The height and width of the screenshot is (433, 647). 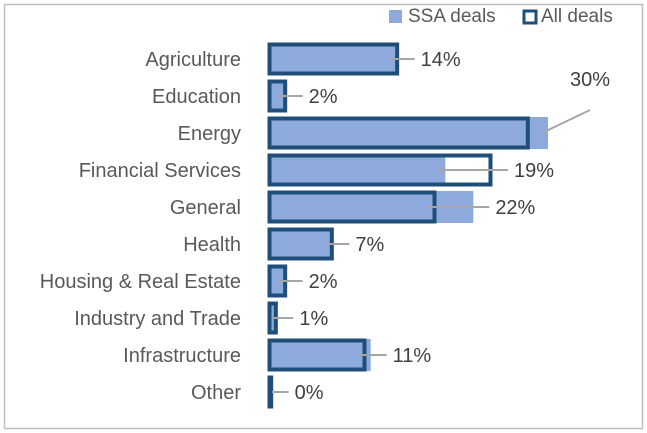 What do you see at coordinates (205, 208) in the screenshot?
I see `category-label-general: General` at bounding box center [205, 208].